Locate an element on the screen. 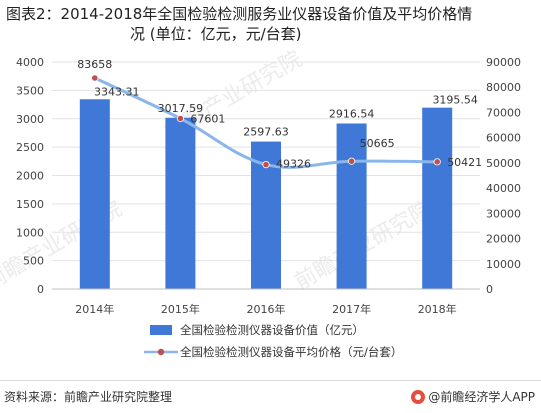 The image size is (541, 413). x-tick-label: 2016年 is located at coordinates (266, 309).